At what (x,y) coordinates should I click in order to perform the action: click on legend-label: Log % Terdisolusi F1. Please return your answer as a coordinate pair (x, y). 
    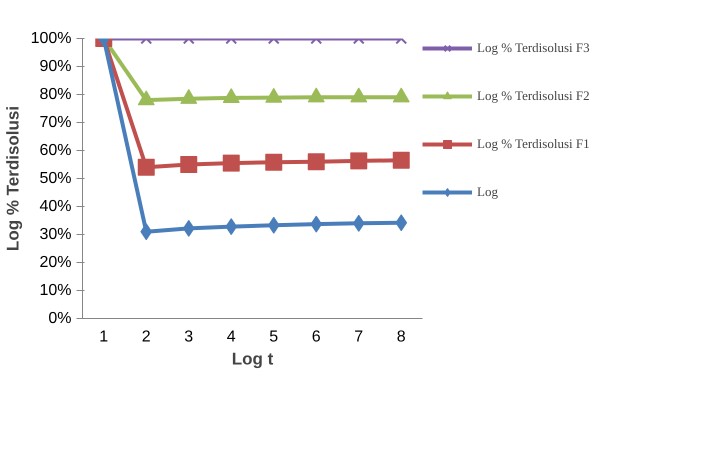
    Looking at the image, I should click on (533, 144).